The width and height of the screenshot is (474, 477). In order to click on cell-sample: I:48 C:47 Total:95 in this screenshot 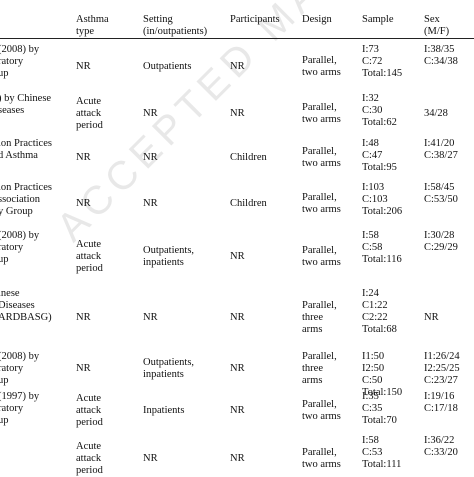, I will do `click(379, 155)`.